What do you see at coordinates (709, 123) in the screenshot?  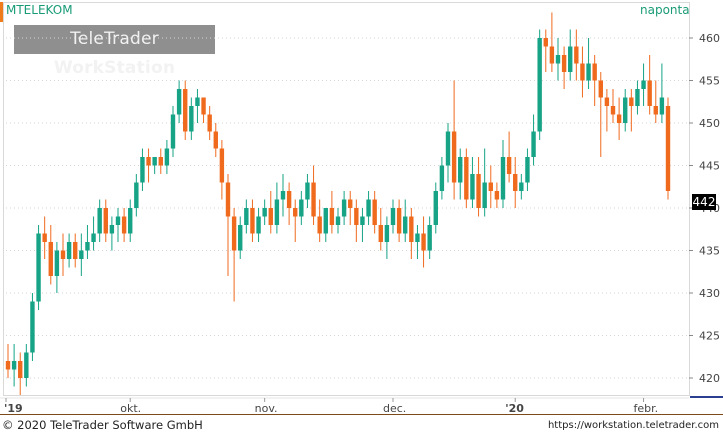 I see `y-tick-label: 450` at bounding box center [709, 123].